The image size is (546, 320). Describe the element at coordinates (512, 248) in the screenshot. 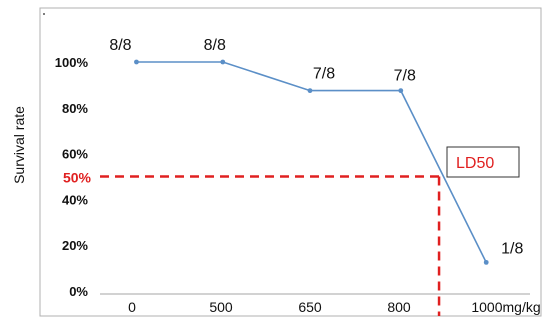

I see `data-label: 1/8` at that location.